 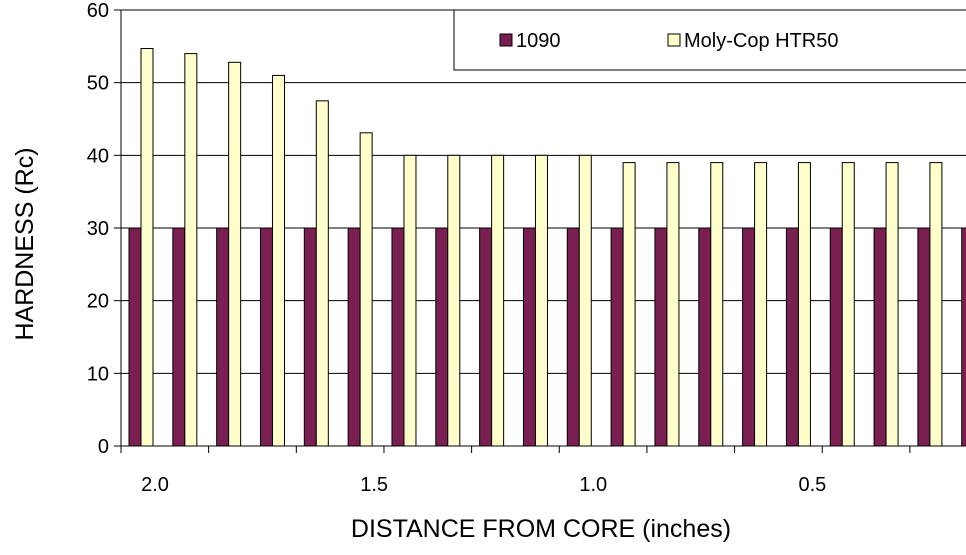 I want to click on x-tick-label: 0.5, so click(x=813, y=485).